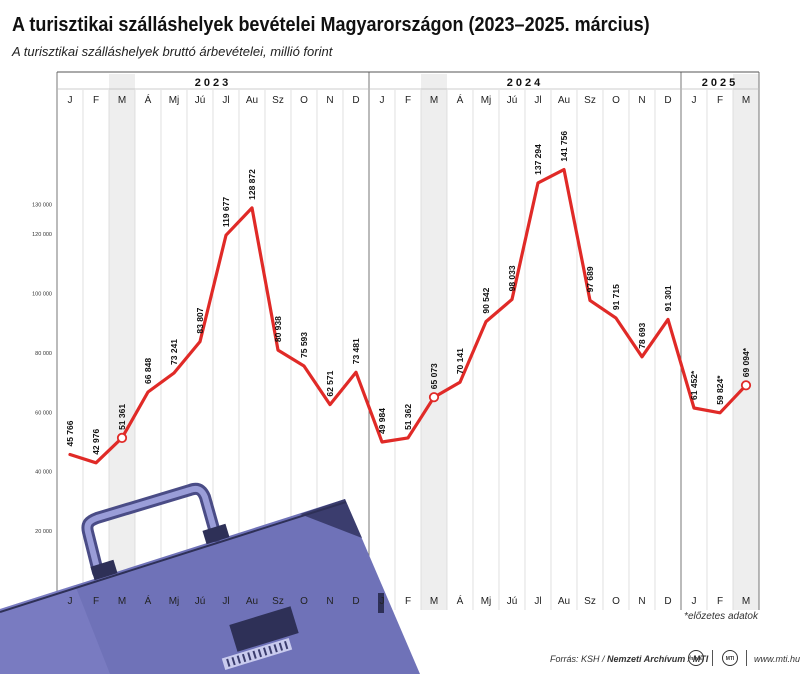 This screenshot has width=800, height=674. Describe the element at coordinates (43, 354) in the screenshot. I see `y-tick-label: 80 000` at that location.